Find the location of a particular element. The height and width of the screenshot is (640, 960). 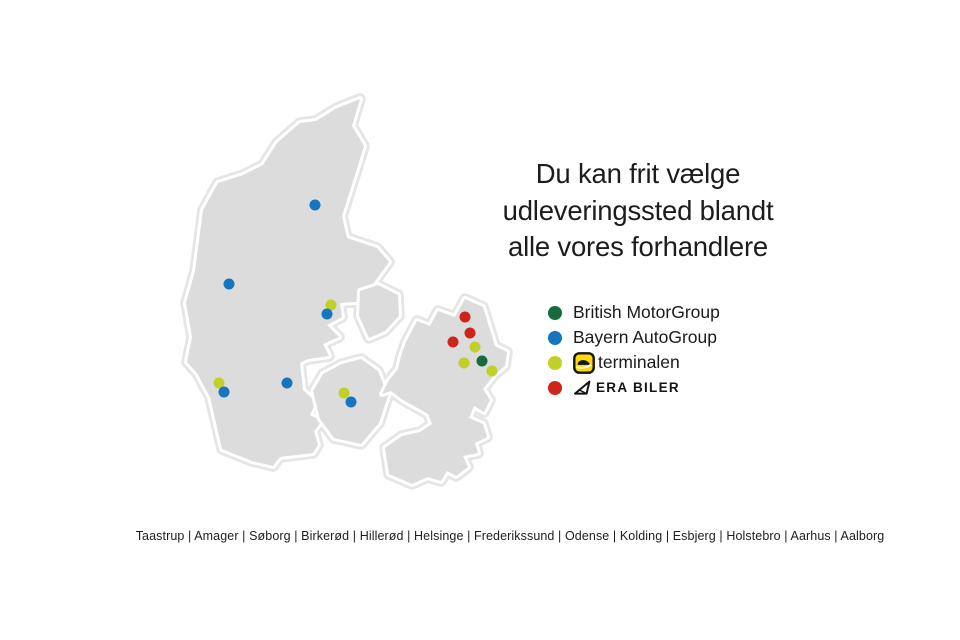

legend-label-british-motorgroup: British MotorGroup is located at coordinates (646, 312).